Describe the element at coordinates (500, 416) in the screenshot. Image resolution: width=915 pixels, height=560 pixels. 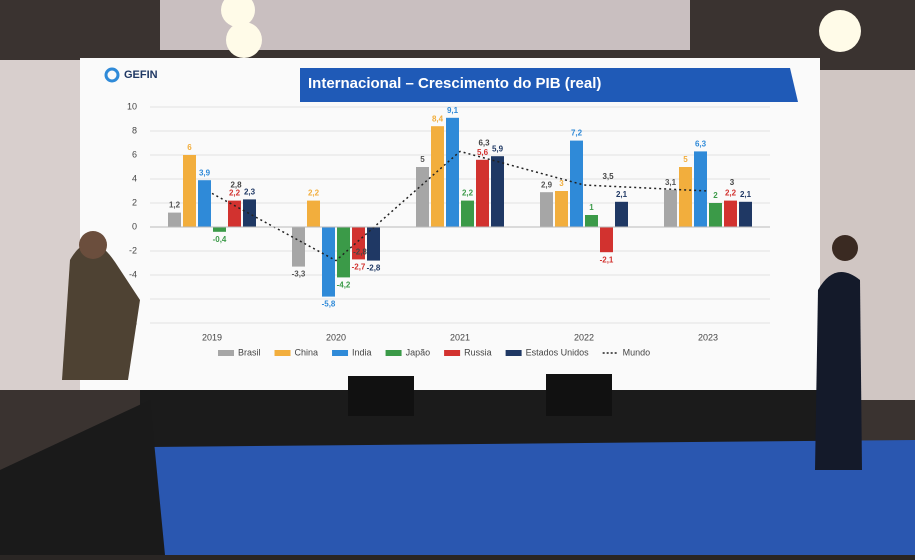
I see `stage` at that location.